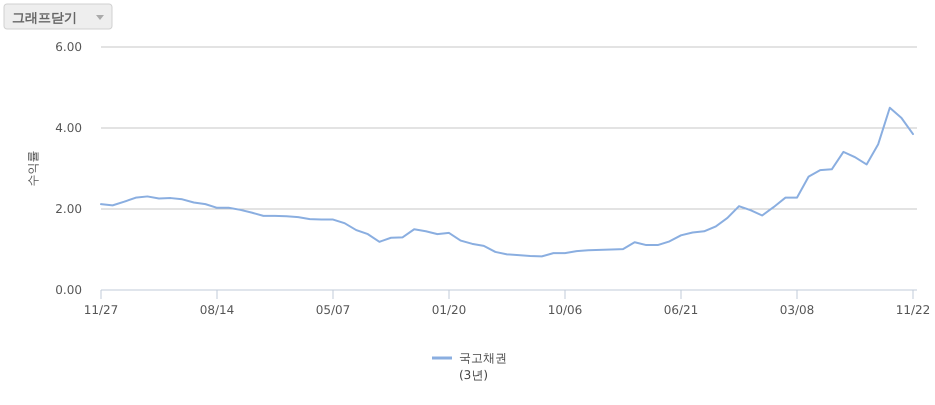  I want to click on x-tick-label: 01/20, so click(449, 310).